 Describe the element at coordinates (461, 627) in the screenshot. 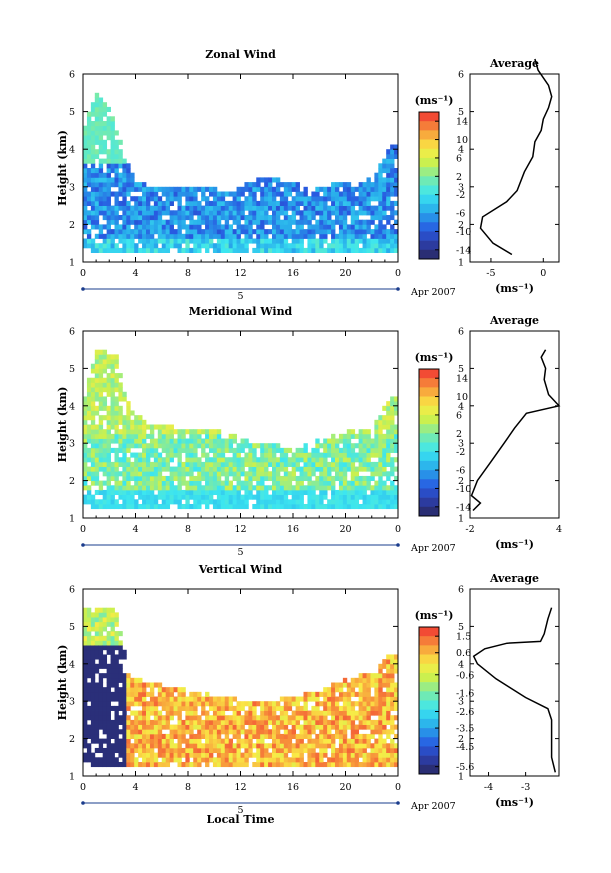

I see `profile-y-tick-label: 5` at that location.